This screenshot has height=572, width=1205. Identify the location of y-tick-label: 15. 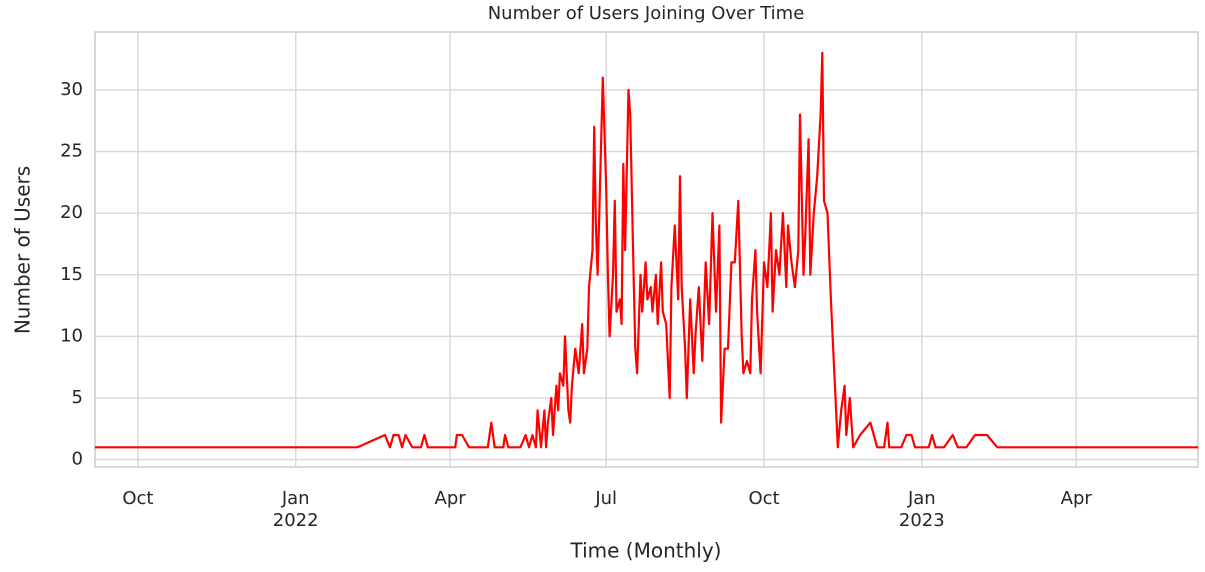
(71, 274).